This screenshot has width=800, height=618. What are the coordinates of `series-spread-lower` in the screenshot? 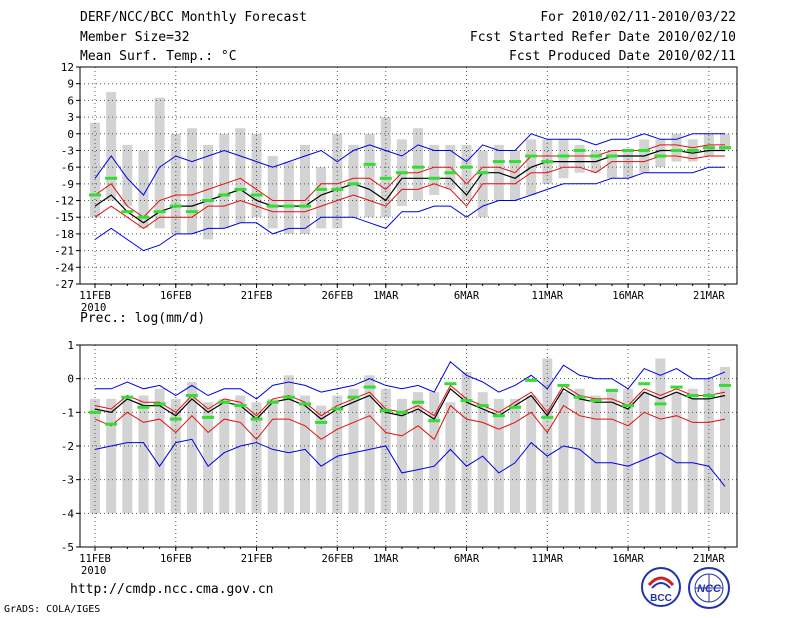 It's located at (409, 192).